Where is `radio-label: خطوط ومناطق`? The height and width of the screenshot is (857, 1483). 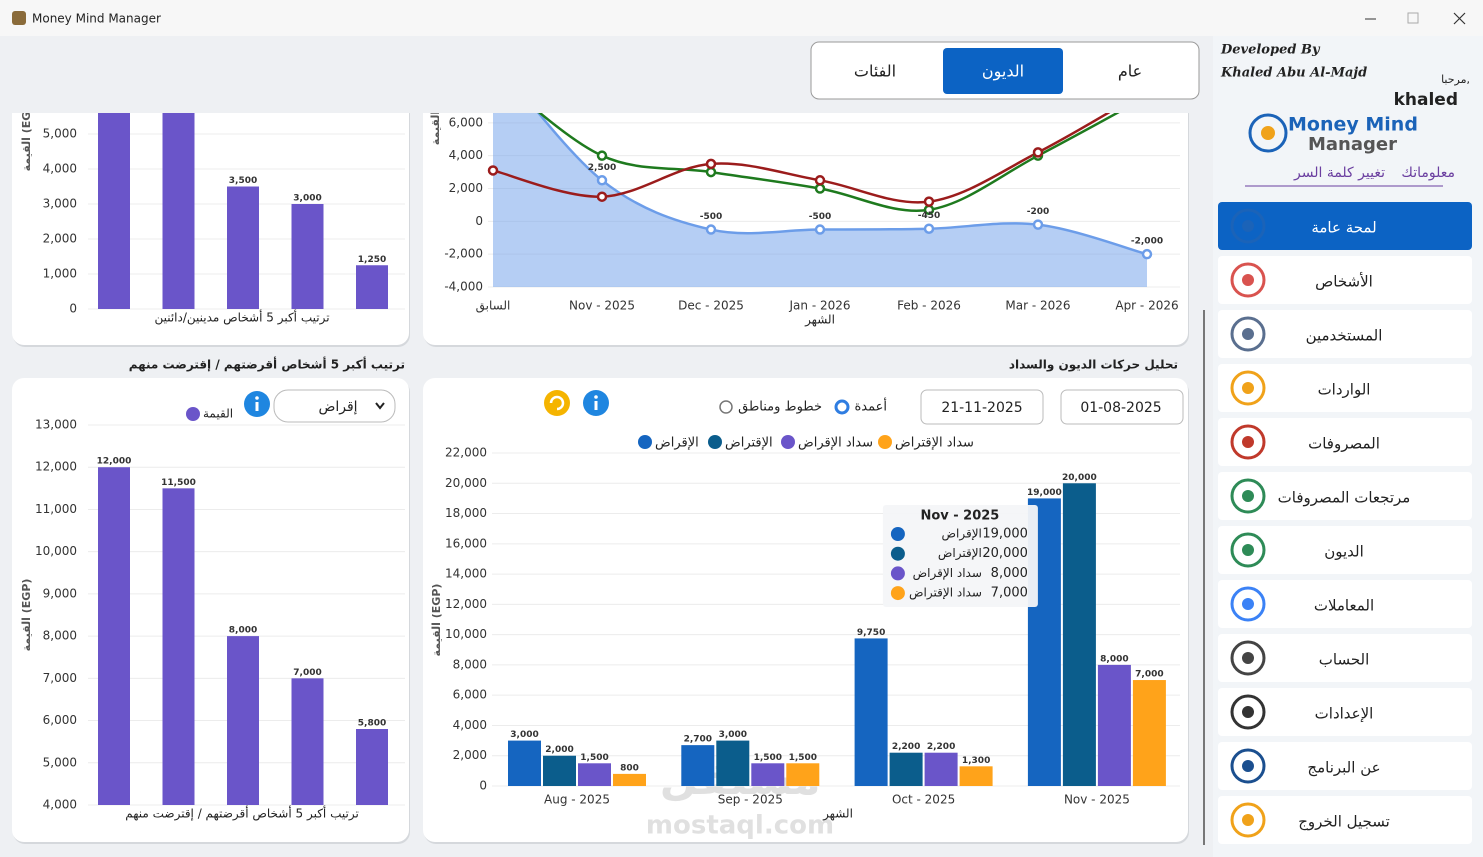
radio-label: خطوط ومناطق is located at coordinates (780, 407).